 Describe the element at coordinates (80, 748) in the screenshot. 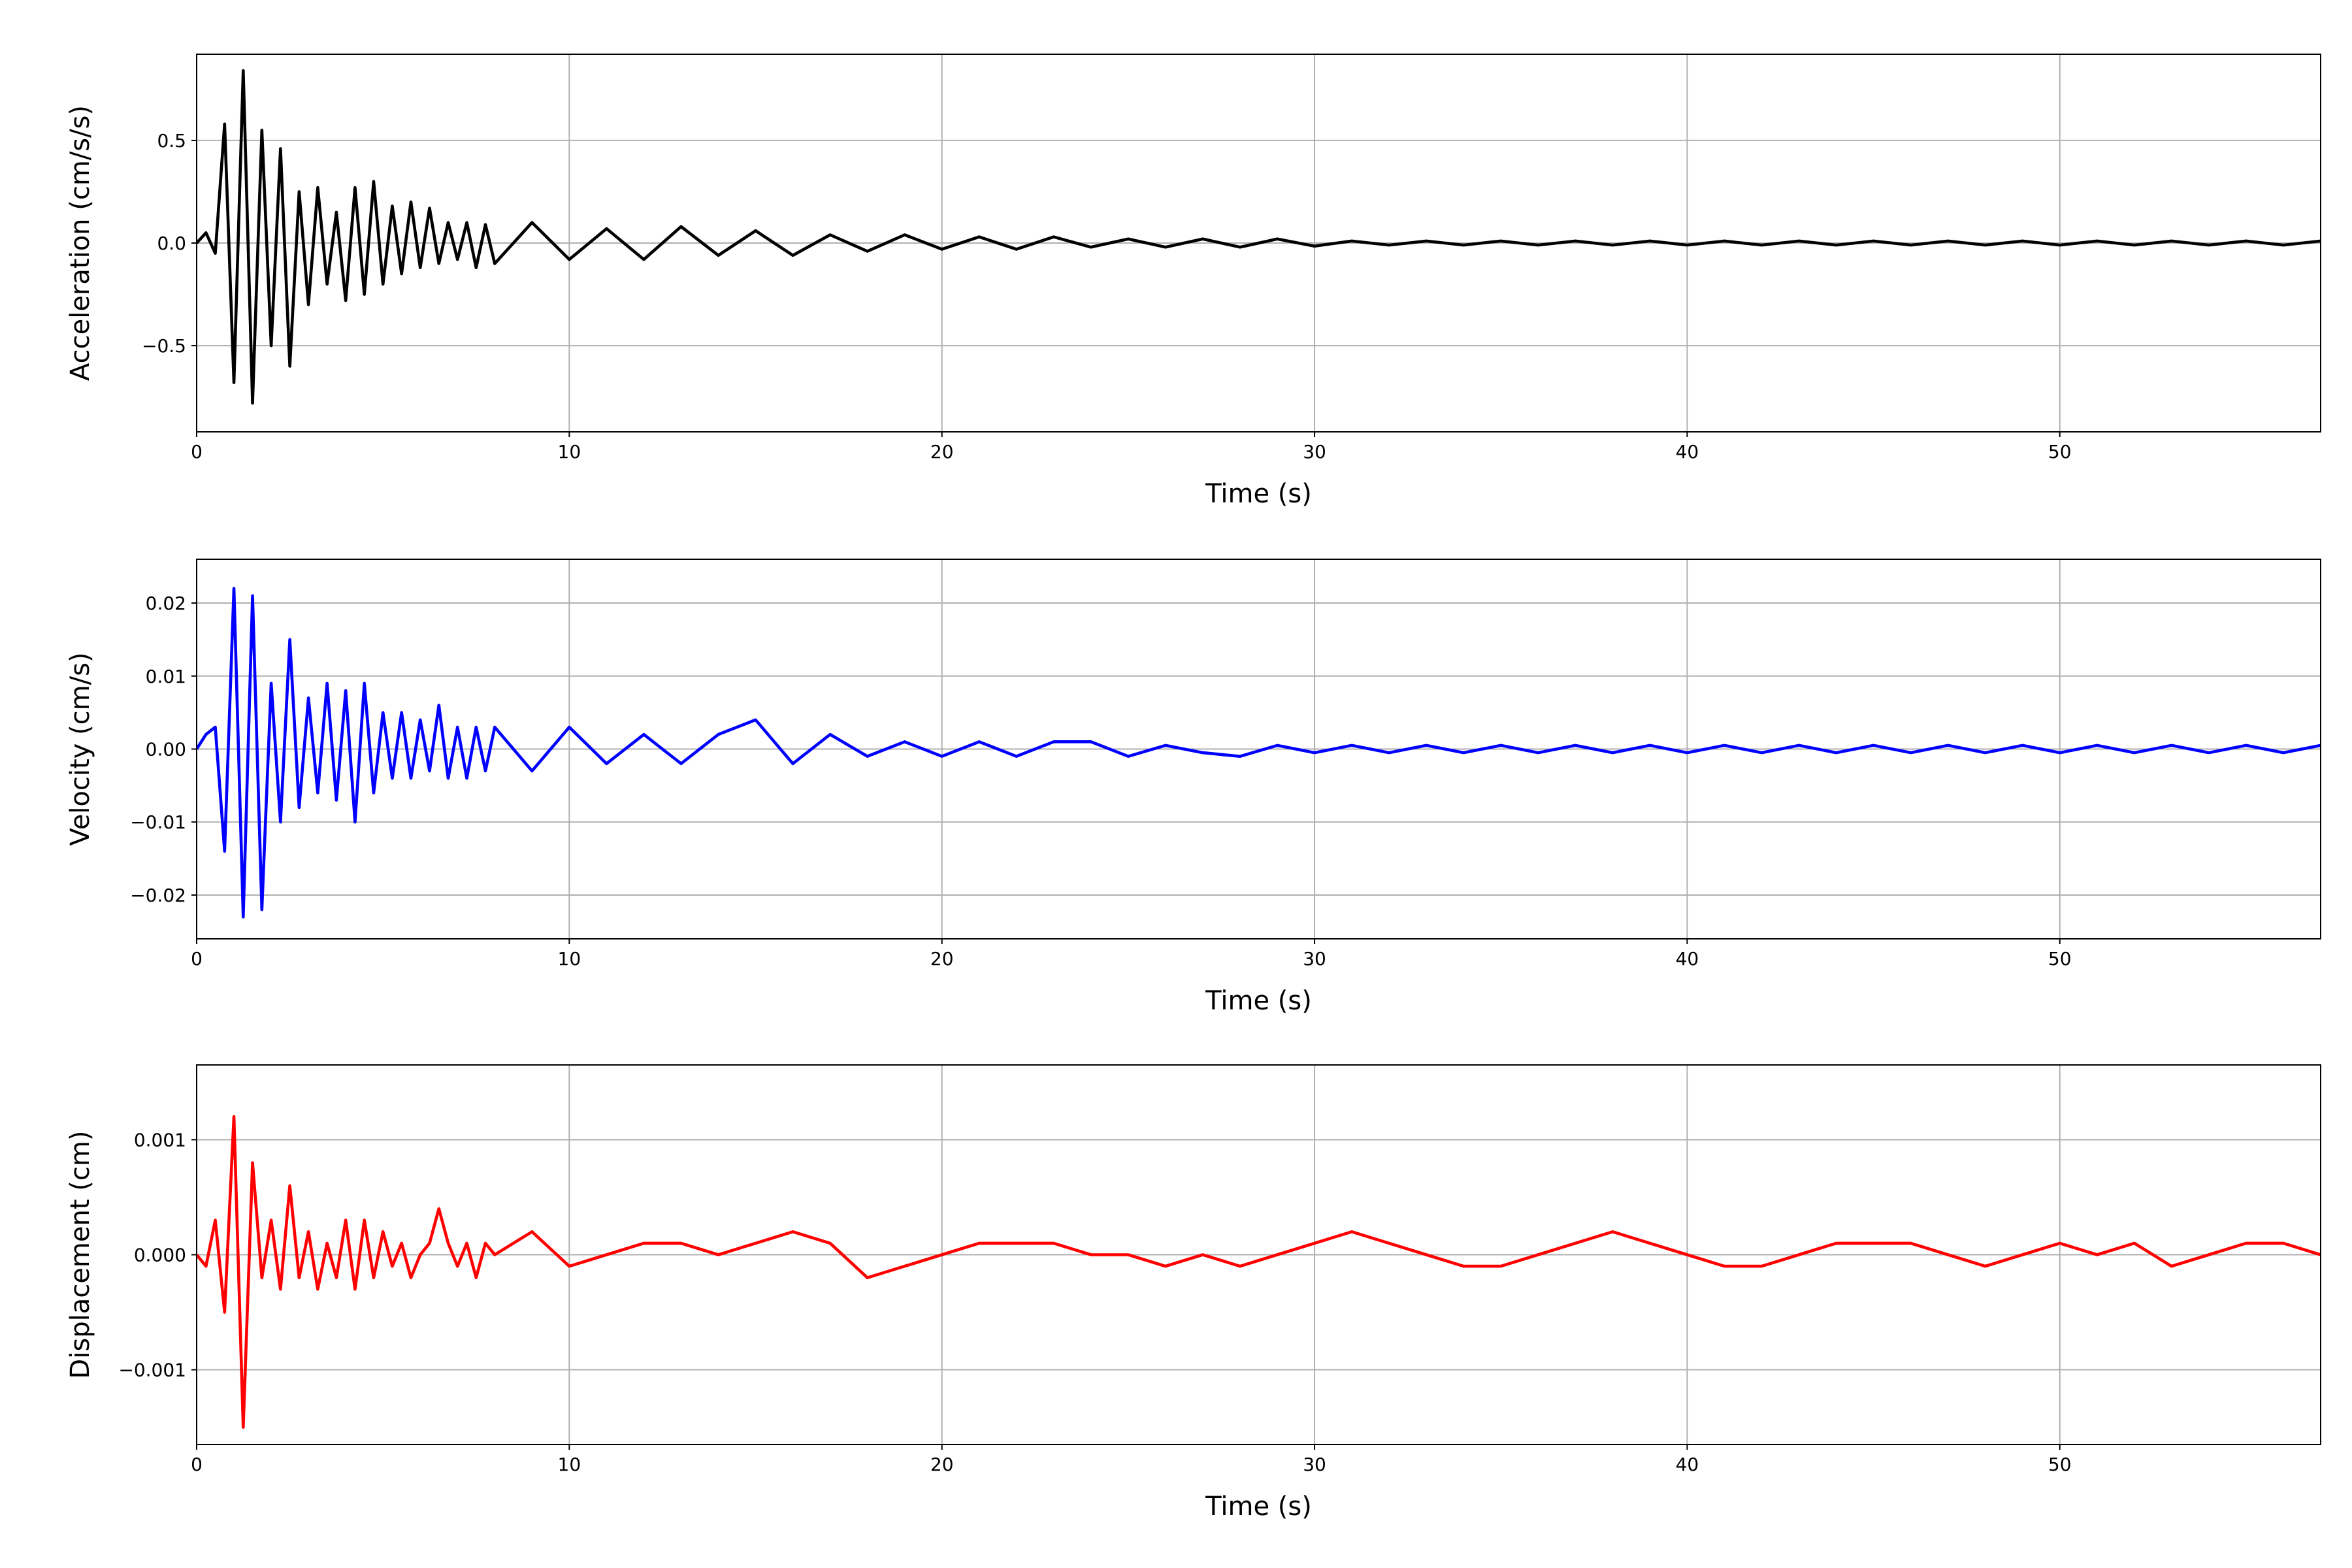

I see `y-axis-label: Velocity (cm/s)` at that location.